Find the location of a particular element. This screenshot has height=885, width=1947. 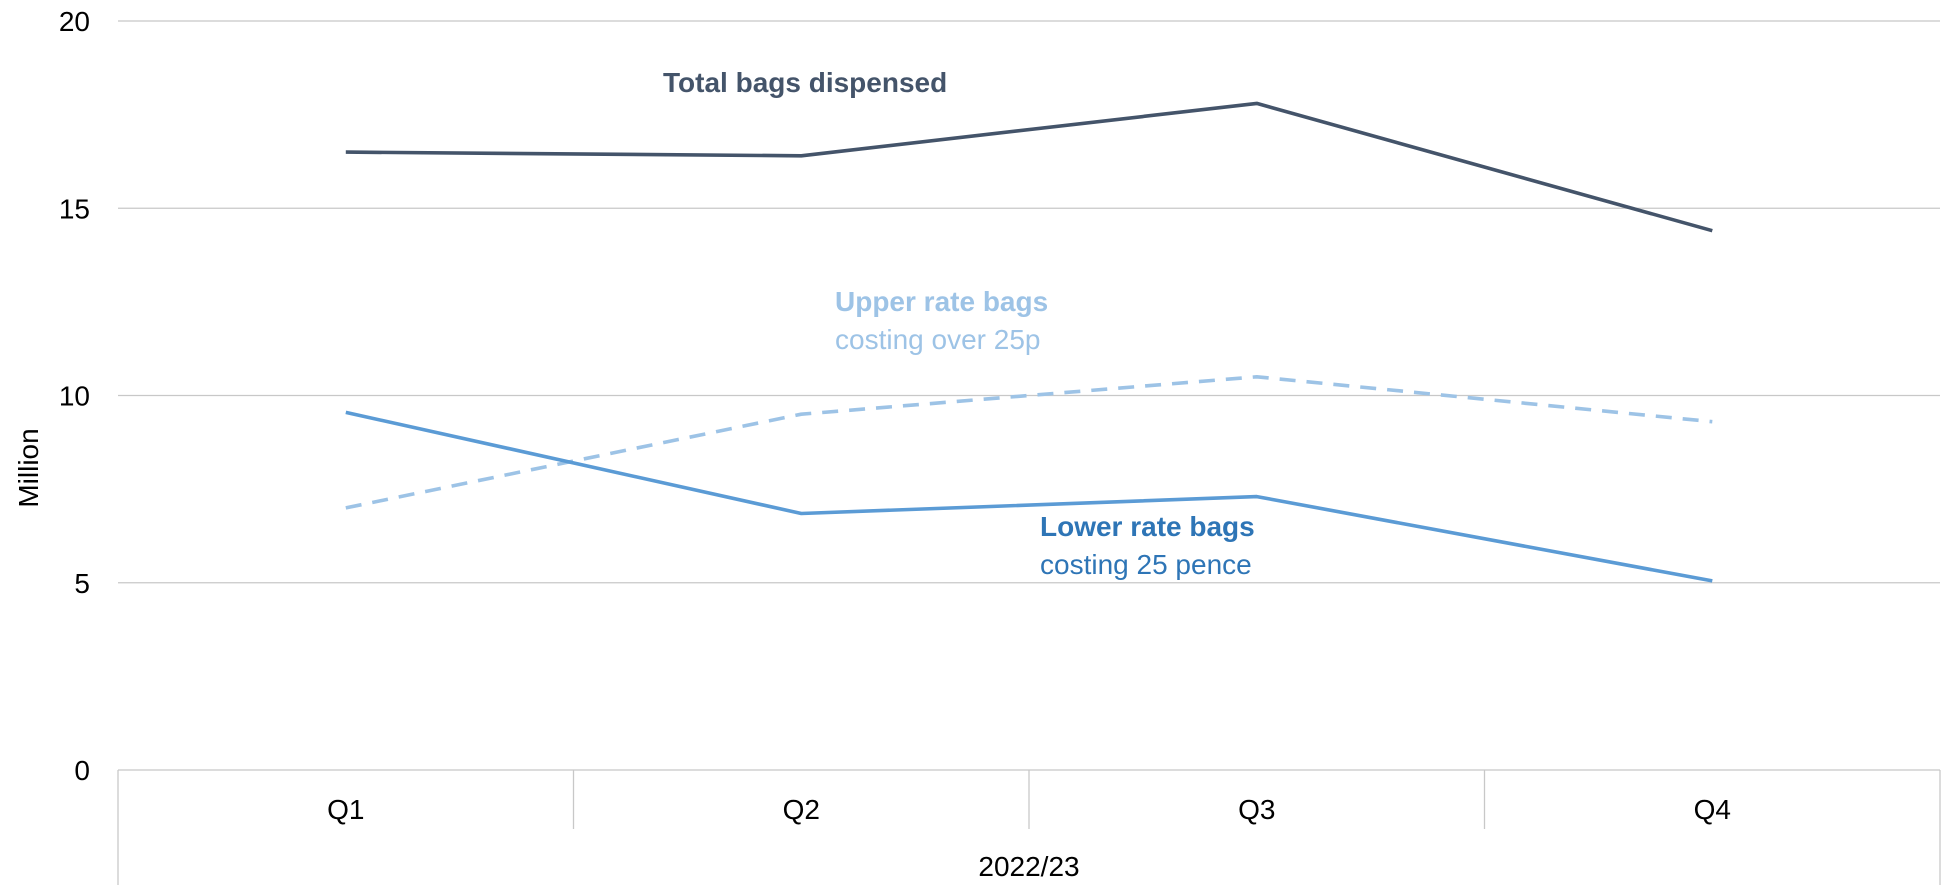

x-axis-group-label: 2022/23 is located at coordinates (1028, 866).